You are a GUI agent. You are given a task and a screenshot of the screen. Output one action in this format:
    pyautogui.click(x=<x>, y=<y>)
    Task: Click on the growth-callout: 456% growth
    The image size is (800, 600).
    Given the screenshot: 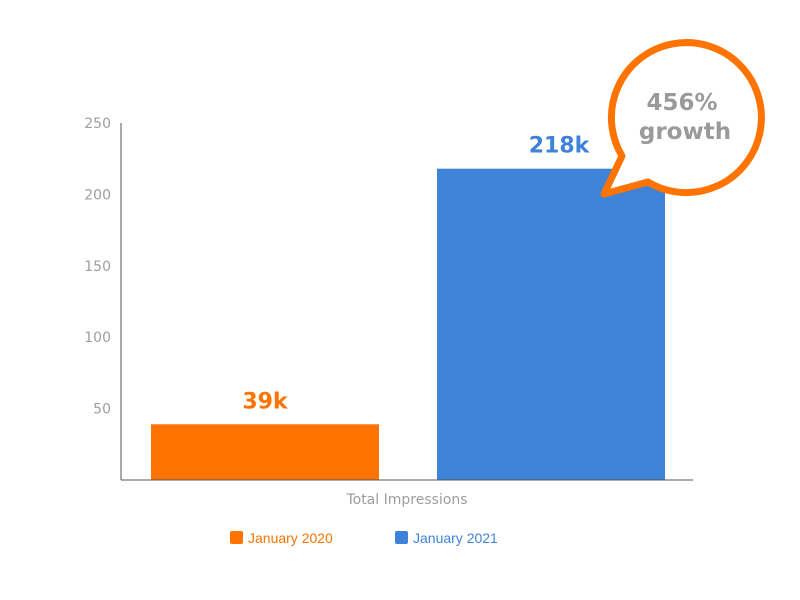 What is the action you would take?
    pyautogui.click(x=682, y=118)
    